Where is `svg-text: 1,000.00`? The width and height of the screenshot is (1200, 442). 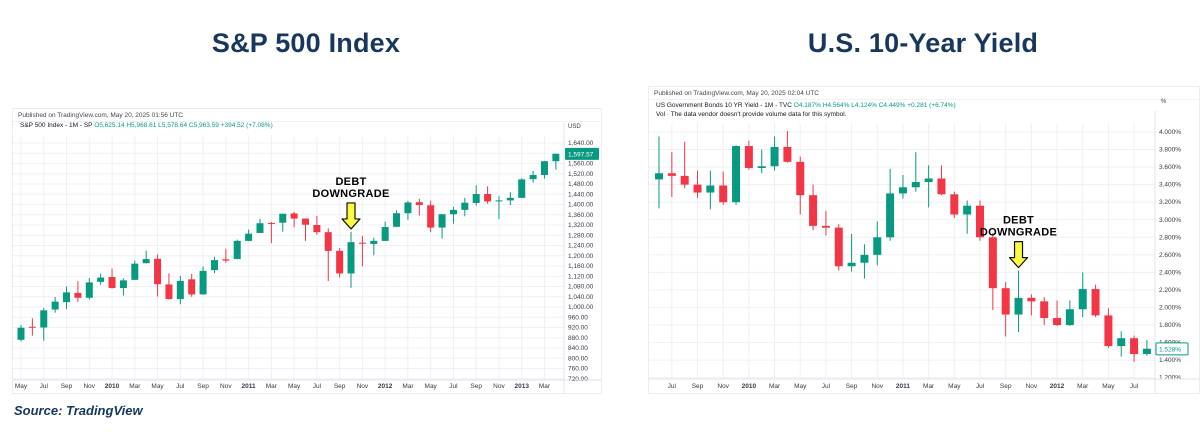 svg-text: 1,000.00 is located at coordinates (581, 307).